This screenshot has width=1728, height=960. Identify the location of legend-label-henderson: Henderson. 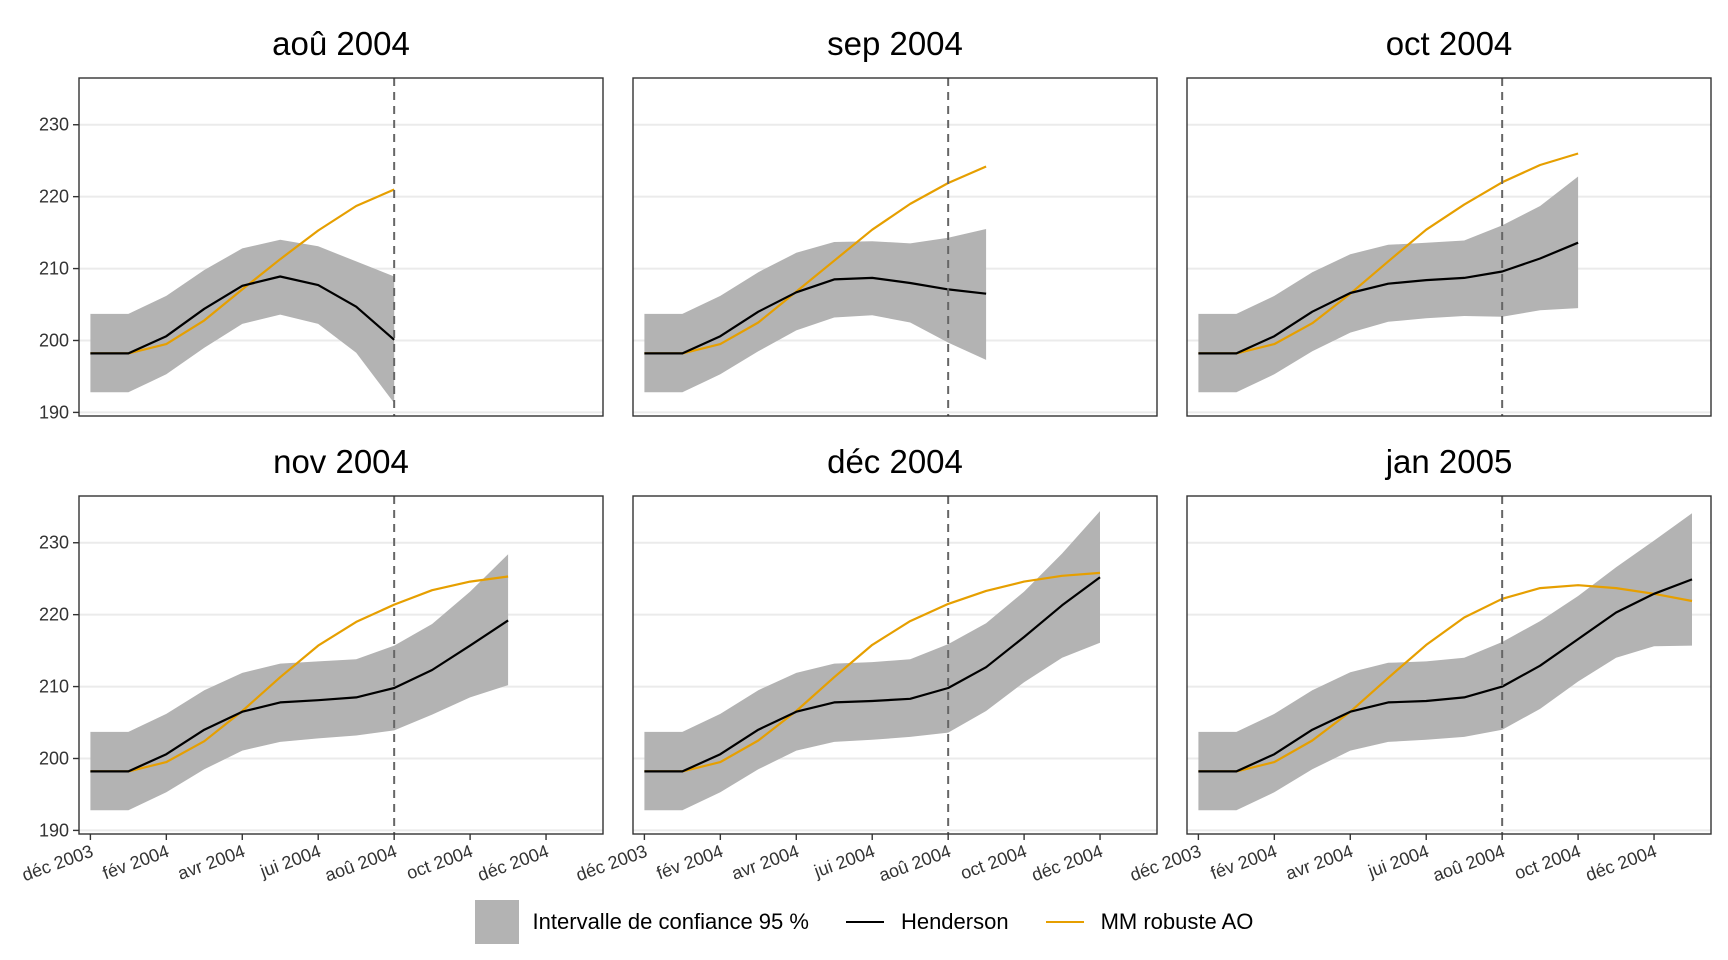
(954, 921).